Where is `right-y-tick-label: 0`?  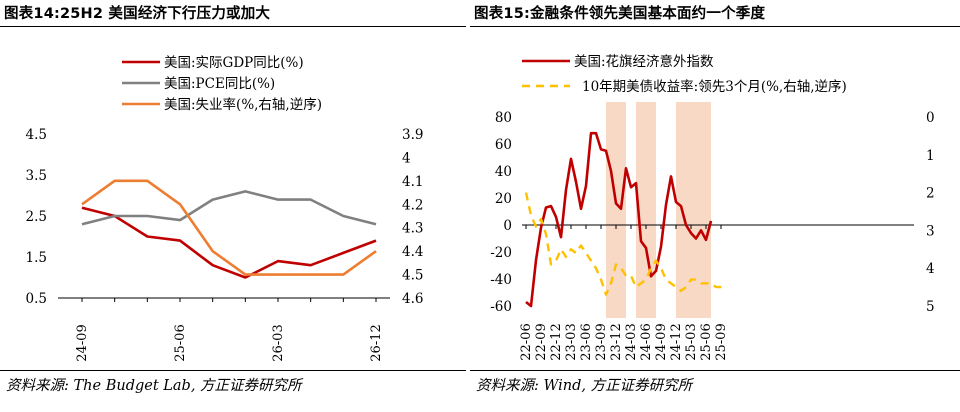
right-y-tick-label: 0 is located at coordinates (930, 118).